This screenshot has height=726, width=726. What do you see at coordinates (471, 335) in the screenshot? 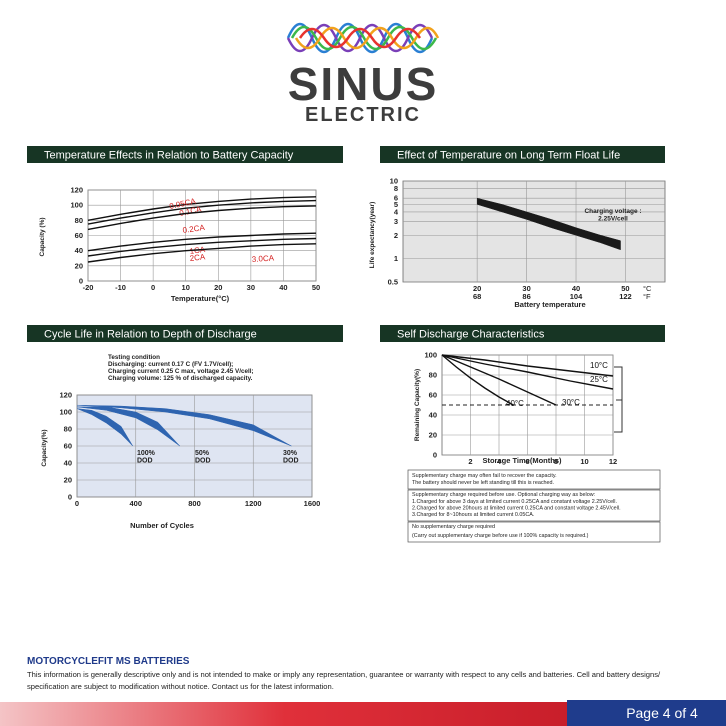
I see `panel-title: Self Discharge Characteristics` at bounding box center [471, 335].